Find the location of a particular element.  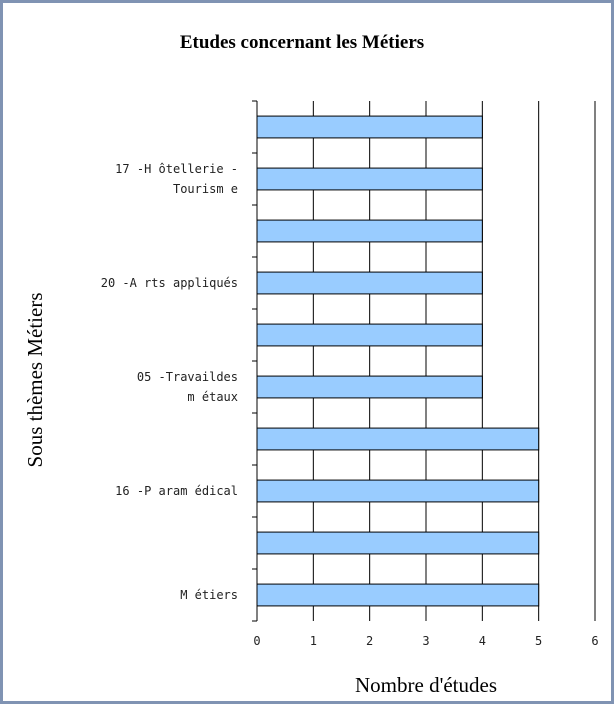

x-tick-label: 2 is located at coordinates (369, 641).